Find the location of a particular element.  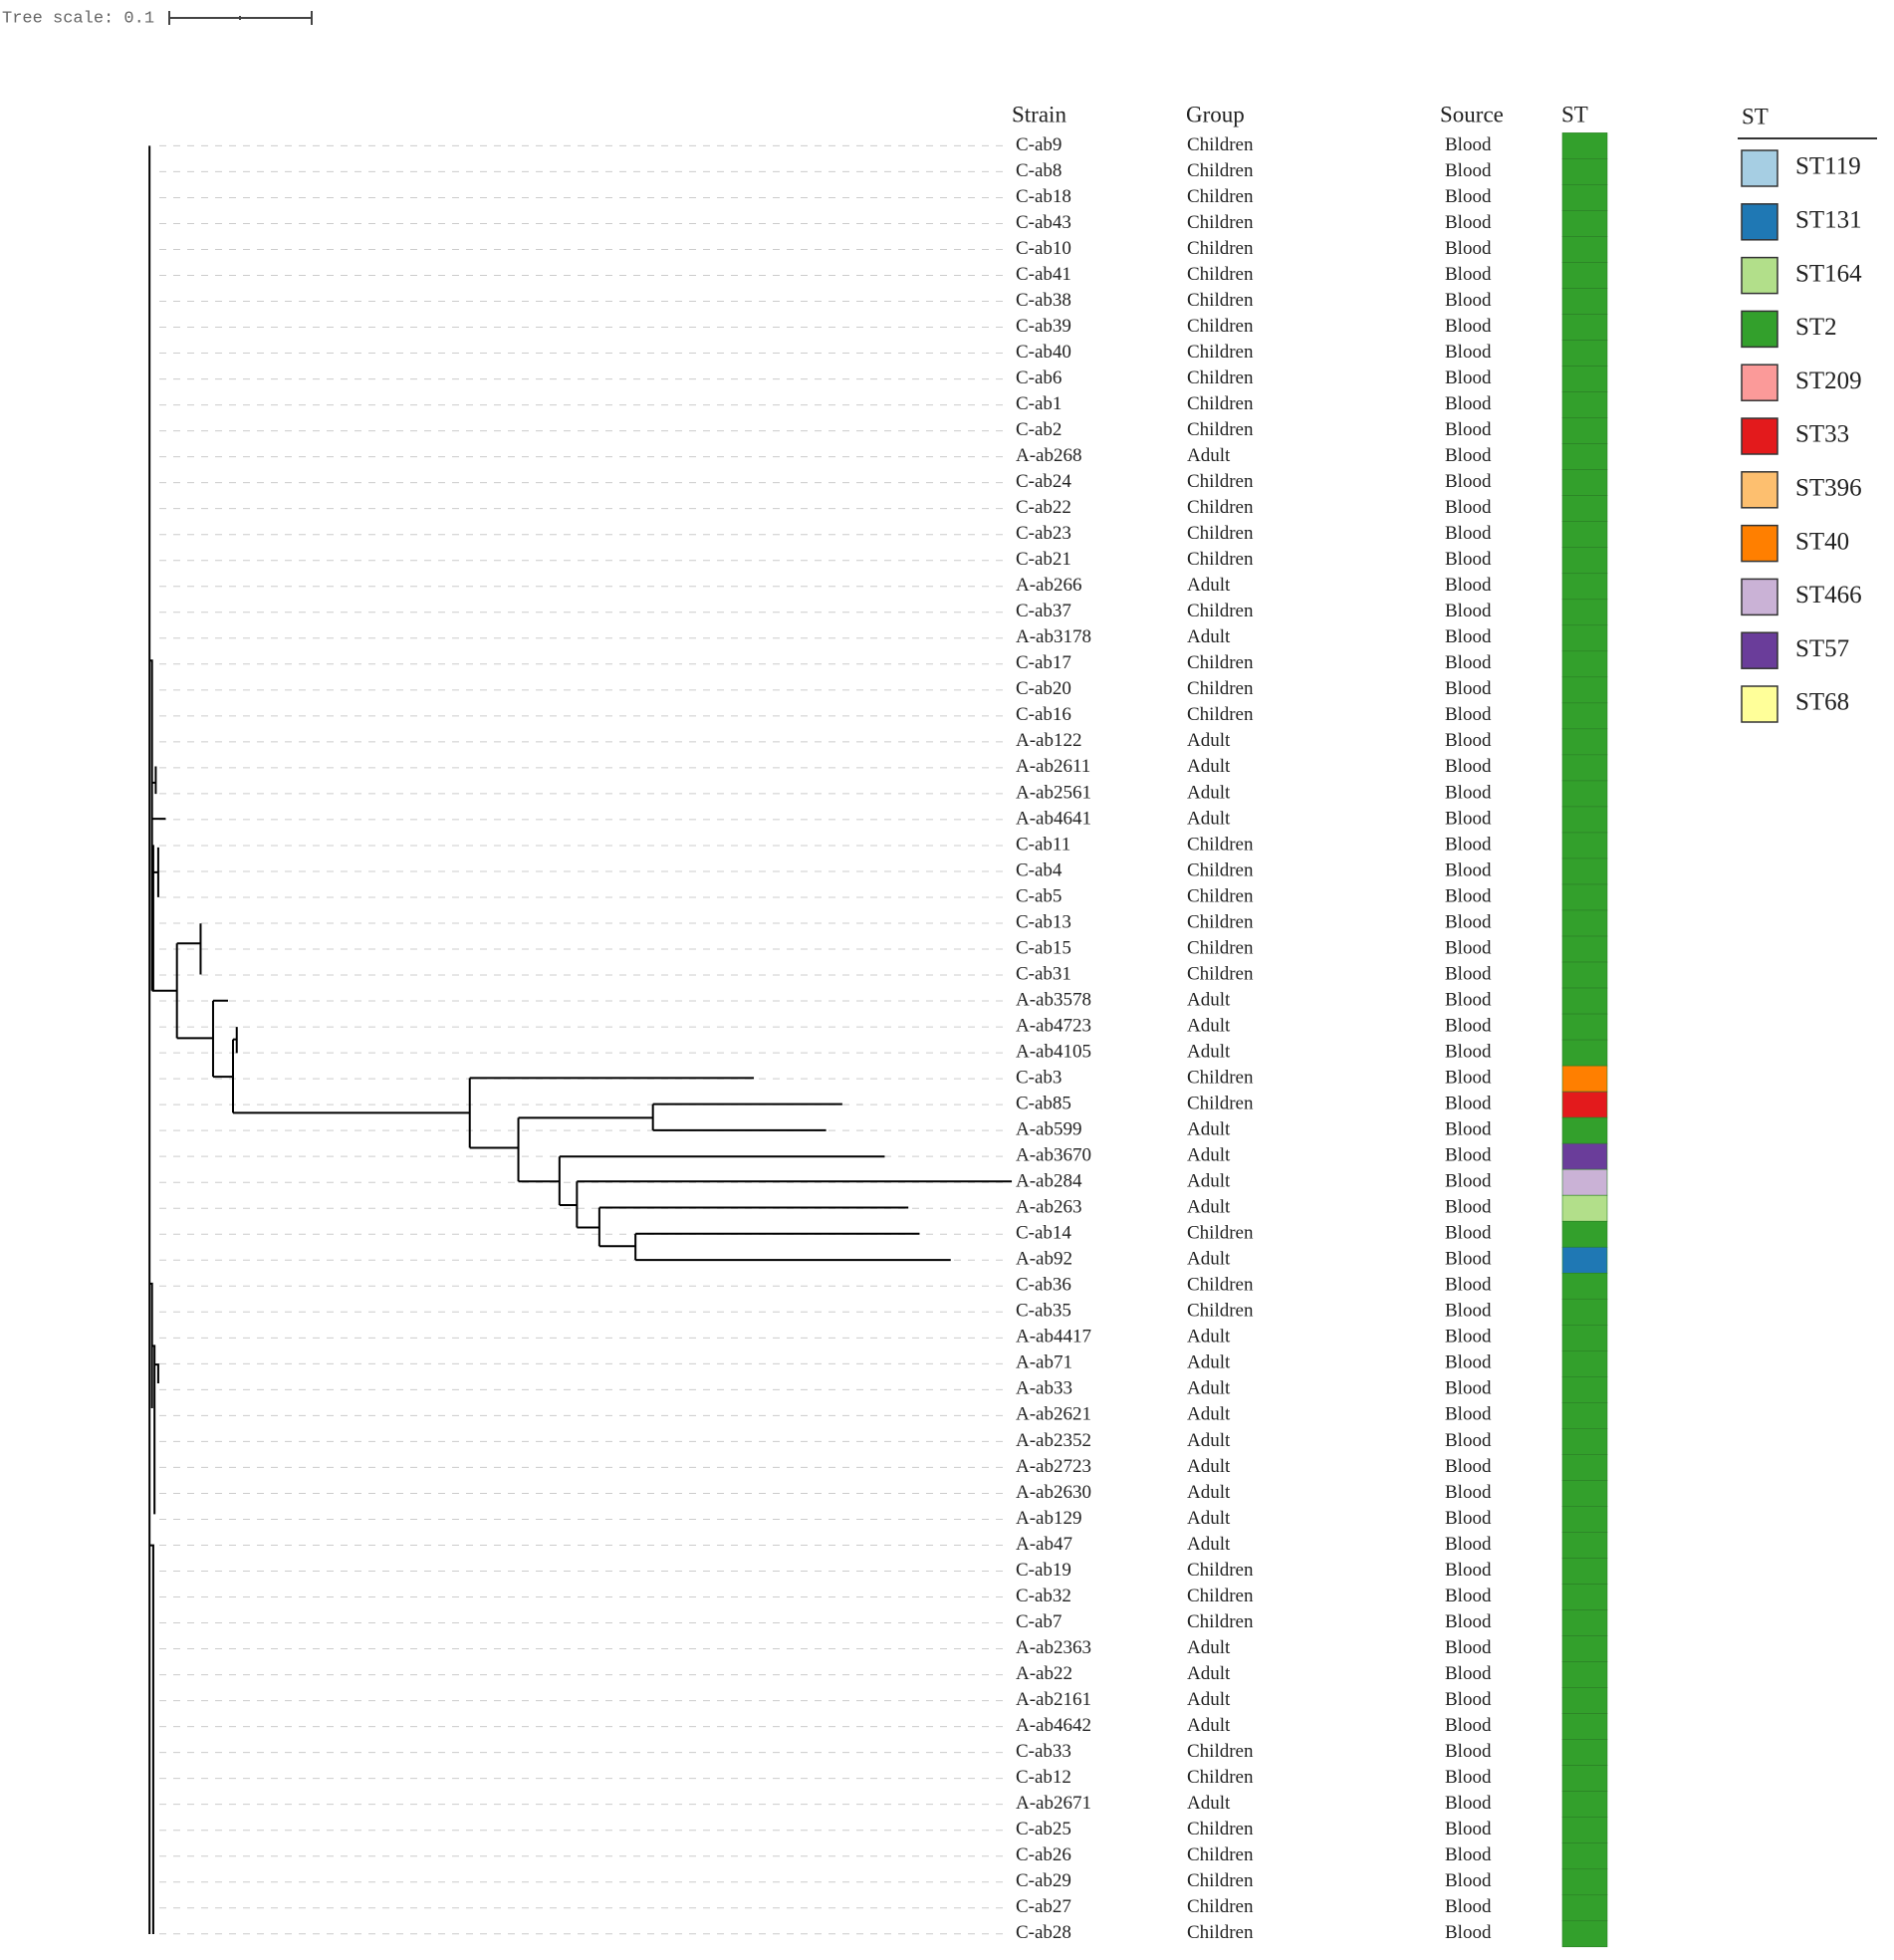

strain: C-ab9 is located at coordinates (1039, 144).